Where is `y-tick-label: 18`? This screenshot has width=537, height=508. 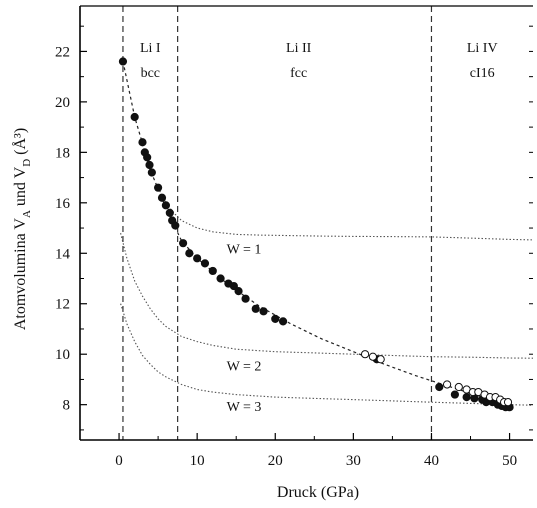 y-tick-label: 18 is located at coordinates (62, 153).